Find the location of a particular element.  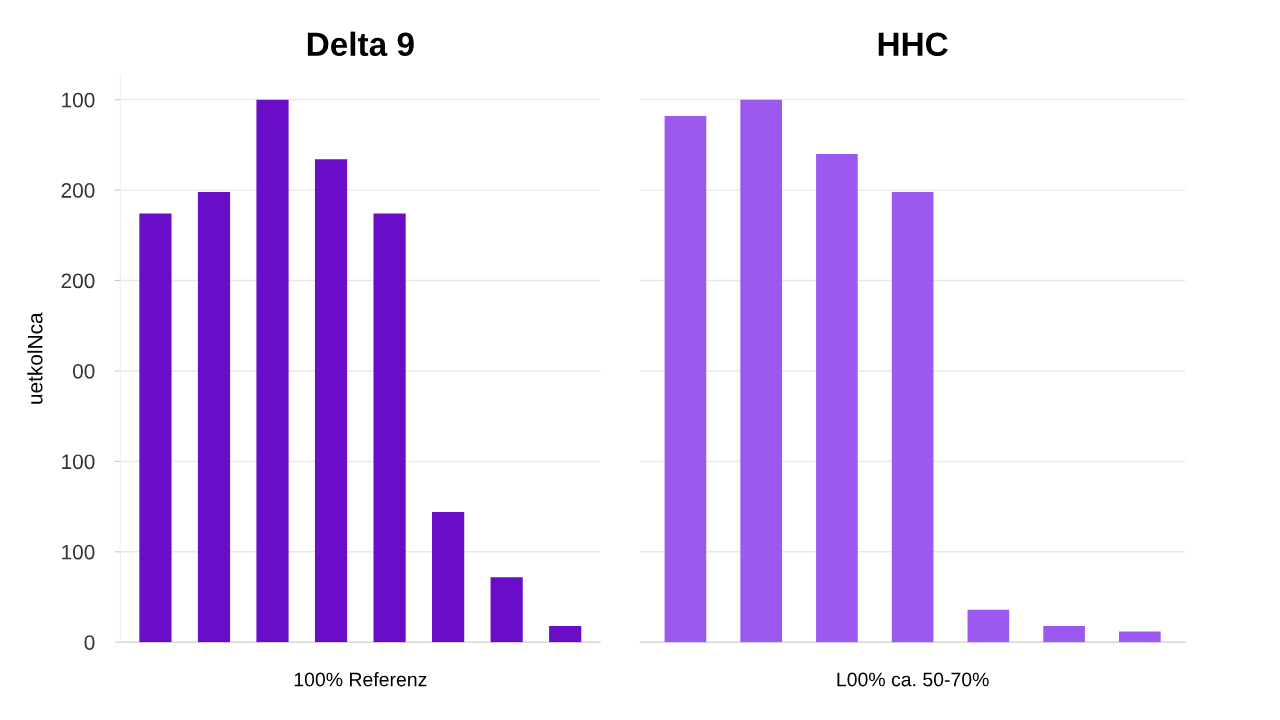

y-axis-title: uetkolNca is located at coordinates (35, 358).